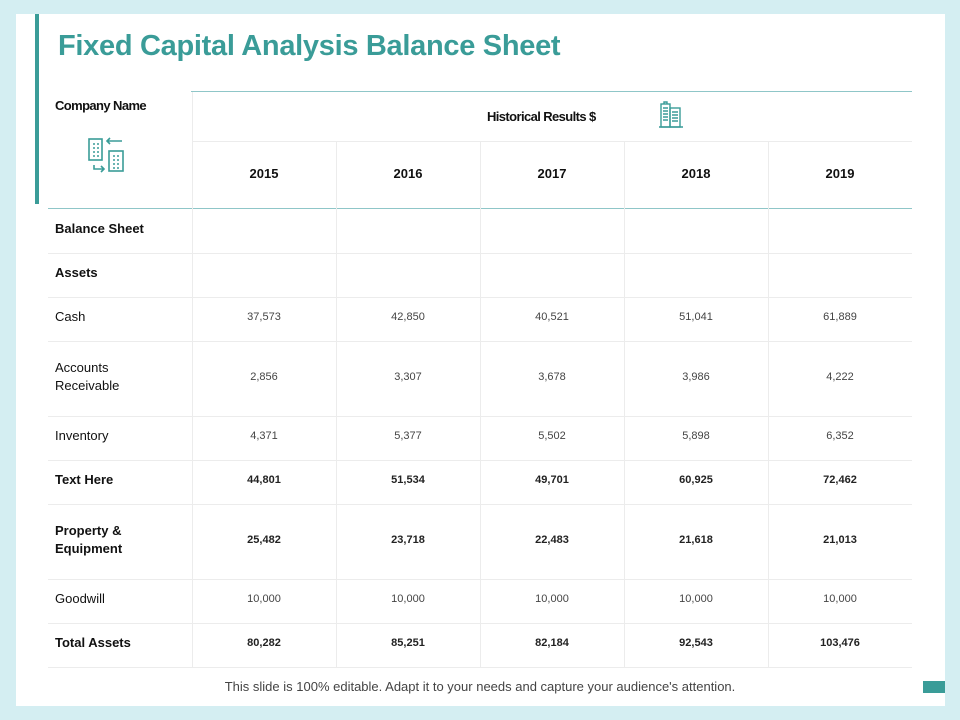 The height and width of the screenshot is (720, 960). I want to click on row-label: Goodwill, so click(80, 598).